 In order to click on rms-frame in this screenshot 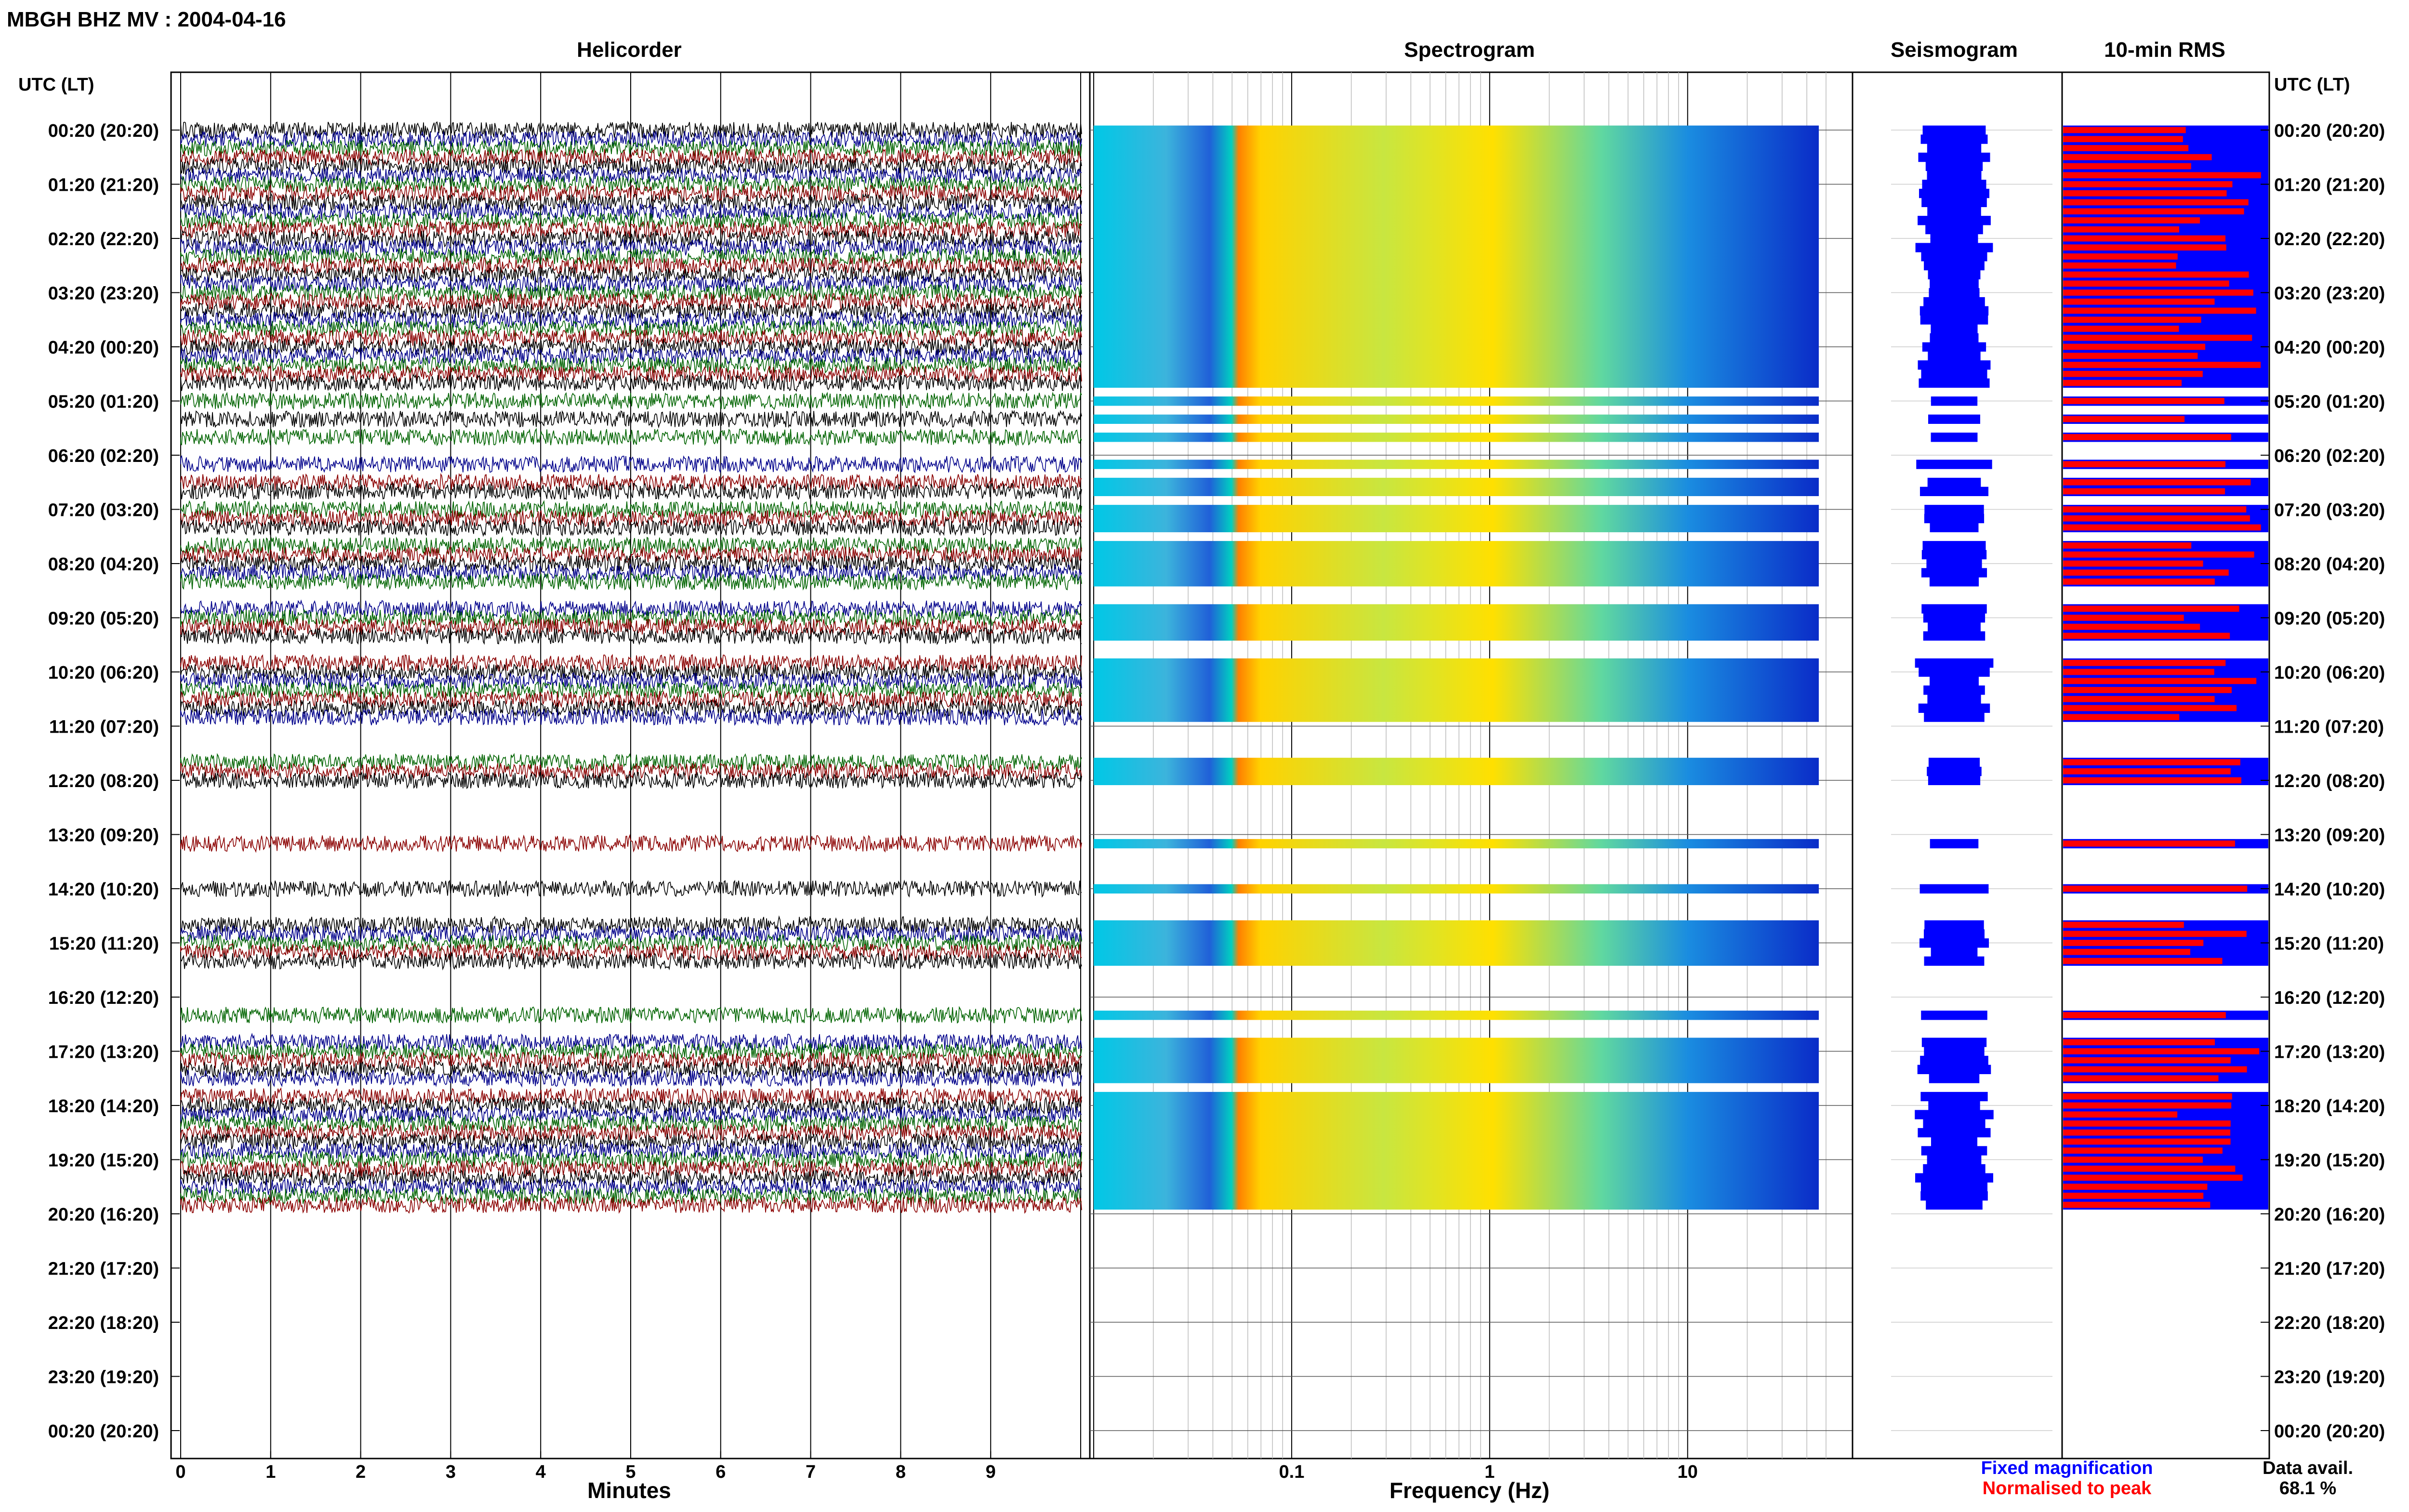, I will do `click(2165, 765)`.